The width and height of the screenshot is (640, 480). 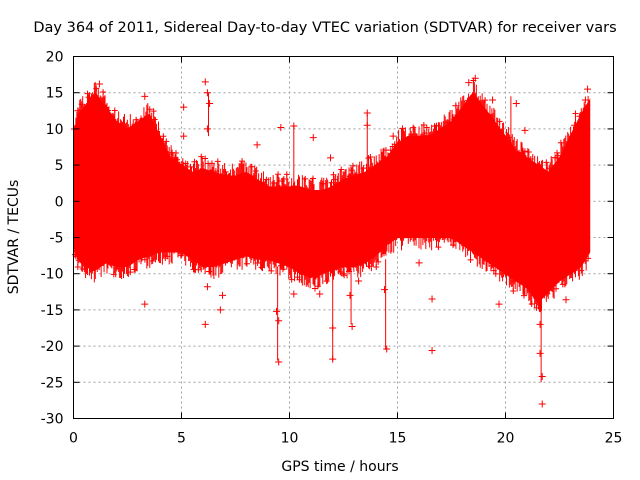 I want to click on x-tick-label: 5, so click(x=181, y=439).